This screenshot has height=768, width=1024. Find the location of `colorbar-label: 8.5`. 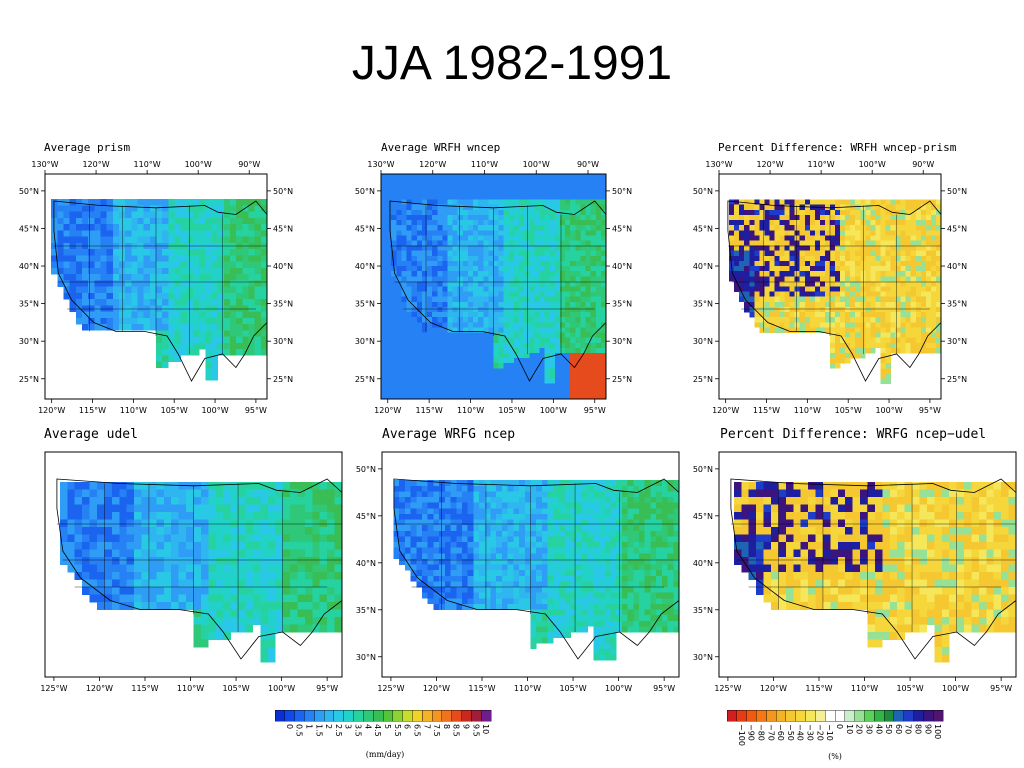

colorbar-label: 8.5 is located at coordinates (456, 730).